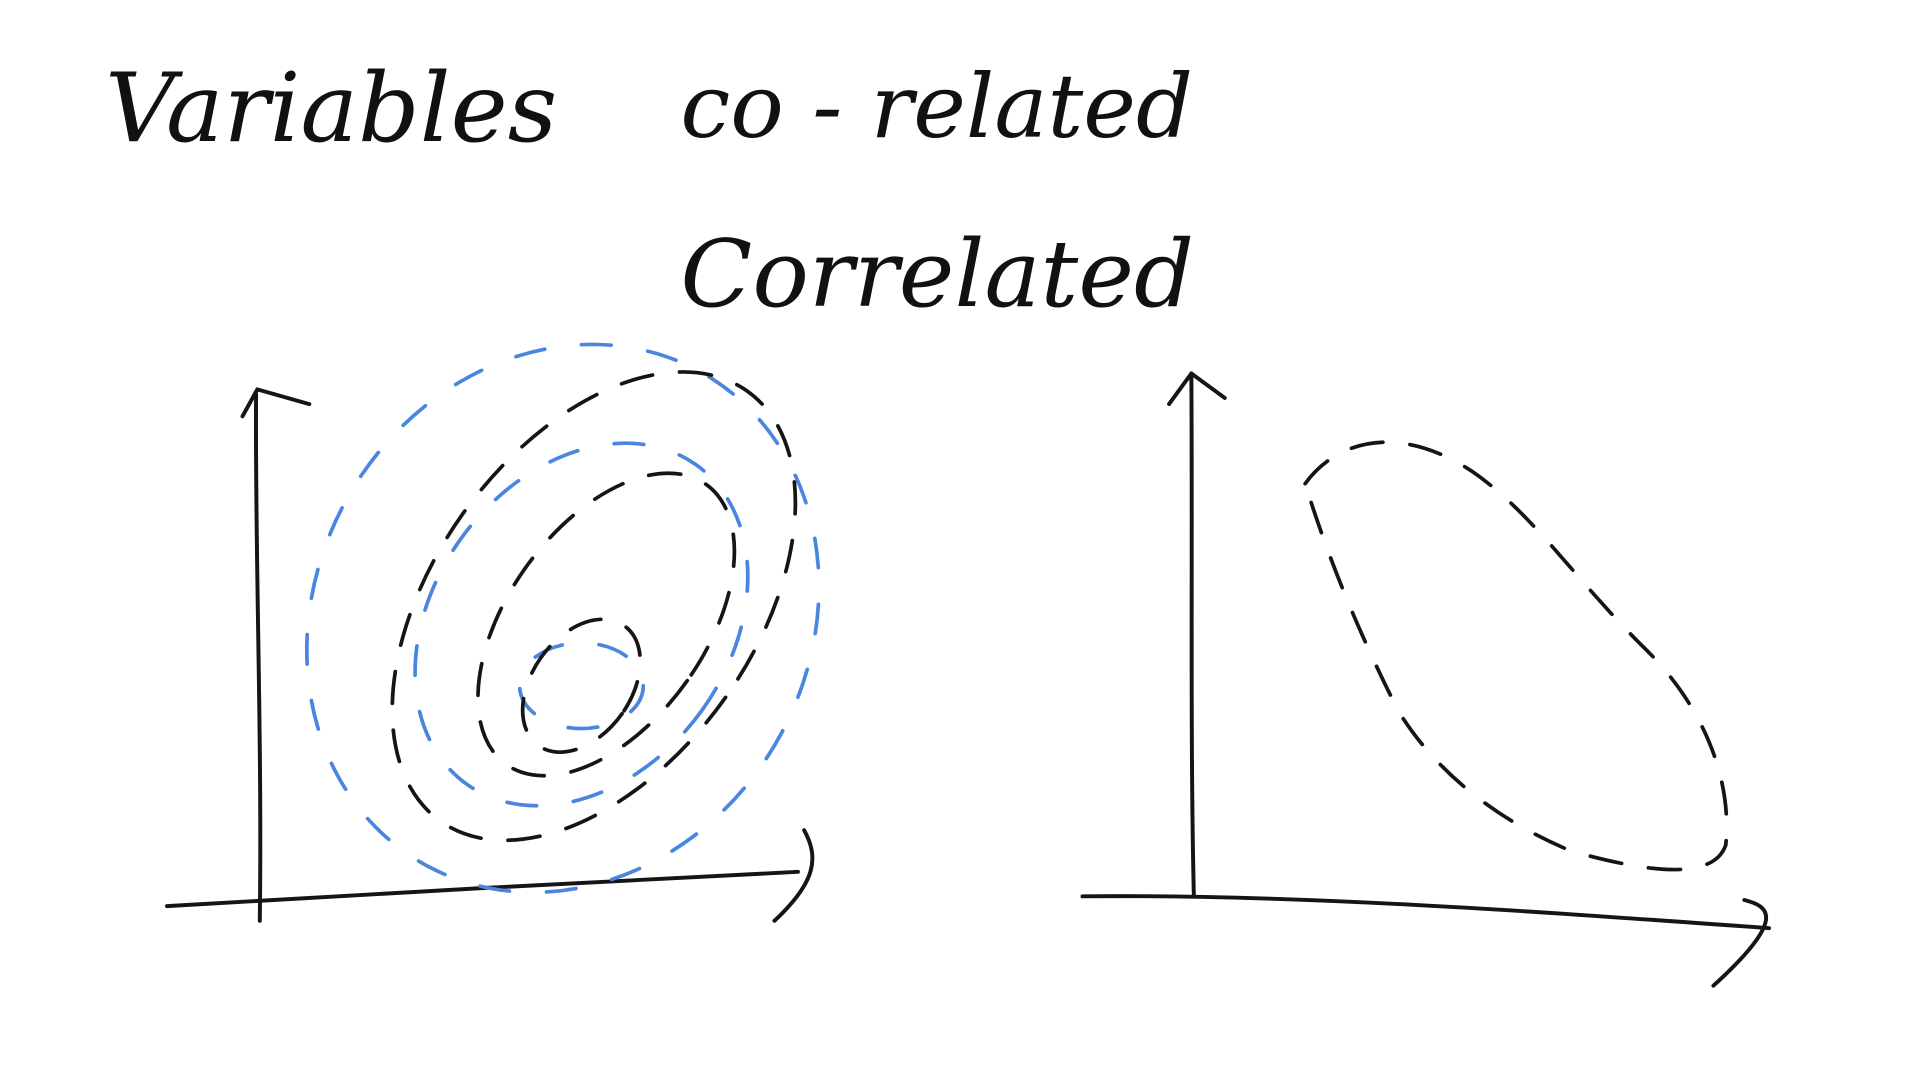 This screenshot has height=1080, width=1920. What do you see at coordinates (331, 107) in the screenshot?
I see `word-variables: Variables` at bounding box center [331, 107].